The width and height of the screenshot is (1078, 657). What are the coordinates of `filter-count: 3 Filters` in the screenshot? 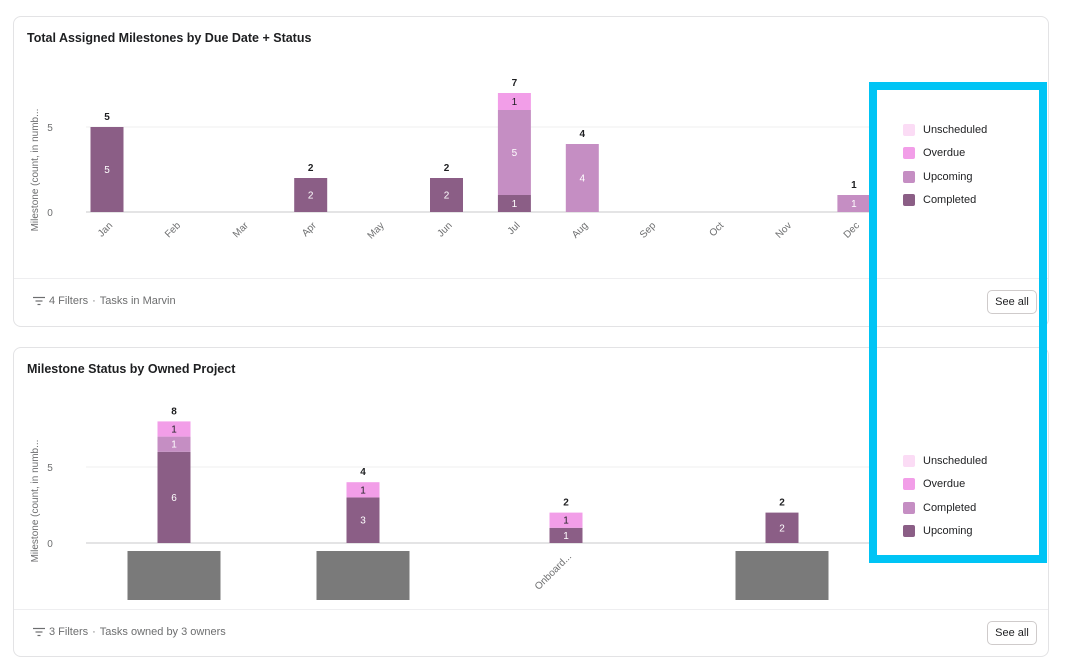 It's located at (69, 632).